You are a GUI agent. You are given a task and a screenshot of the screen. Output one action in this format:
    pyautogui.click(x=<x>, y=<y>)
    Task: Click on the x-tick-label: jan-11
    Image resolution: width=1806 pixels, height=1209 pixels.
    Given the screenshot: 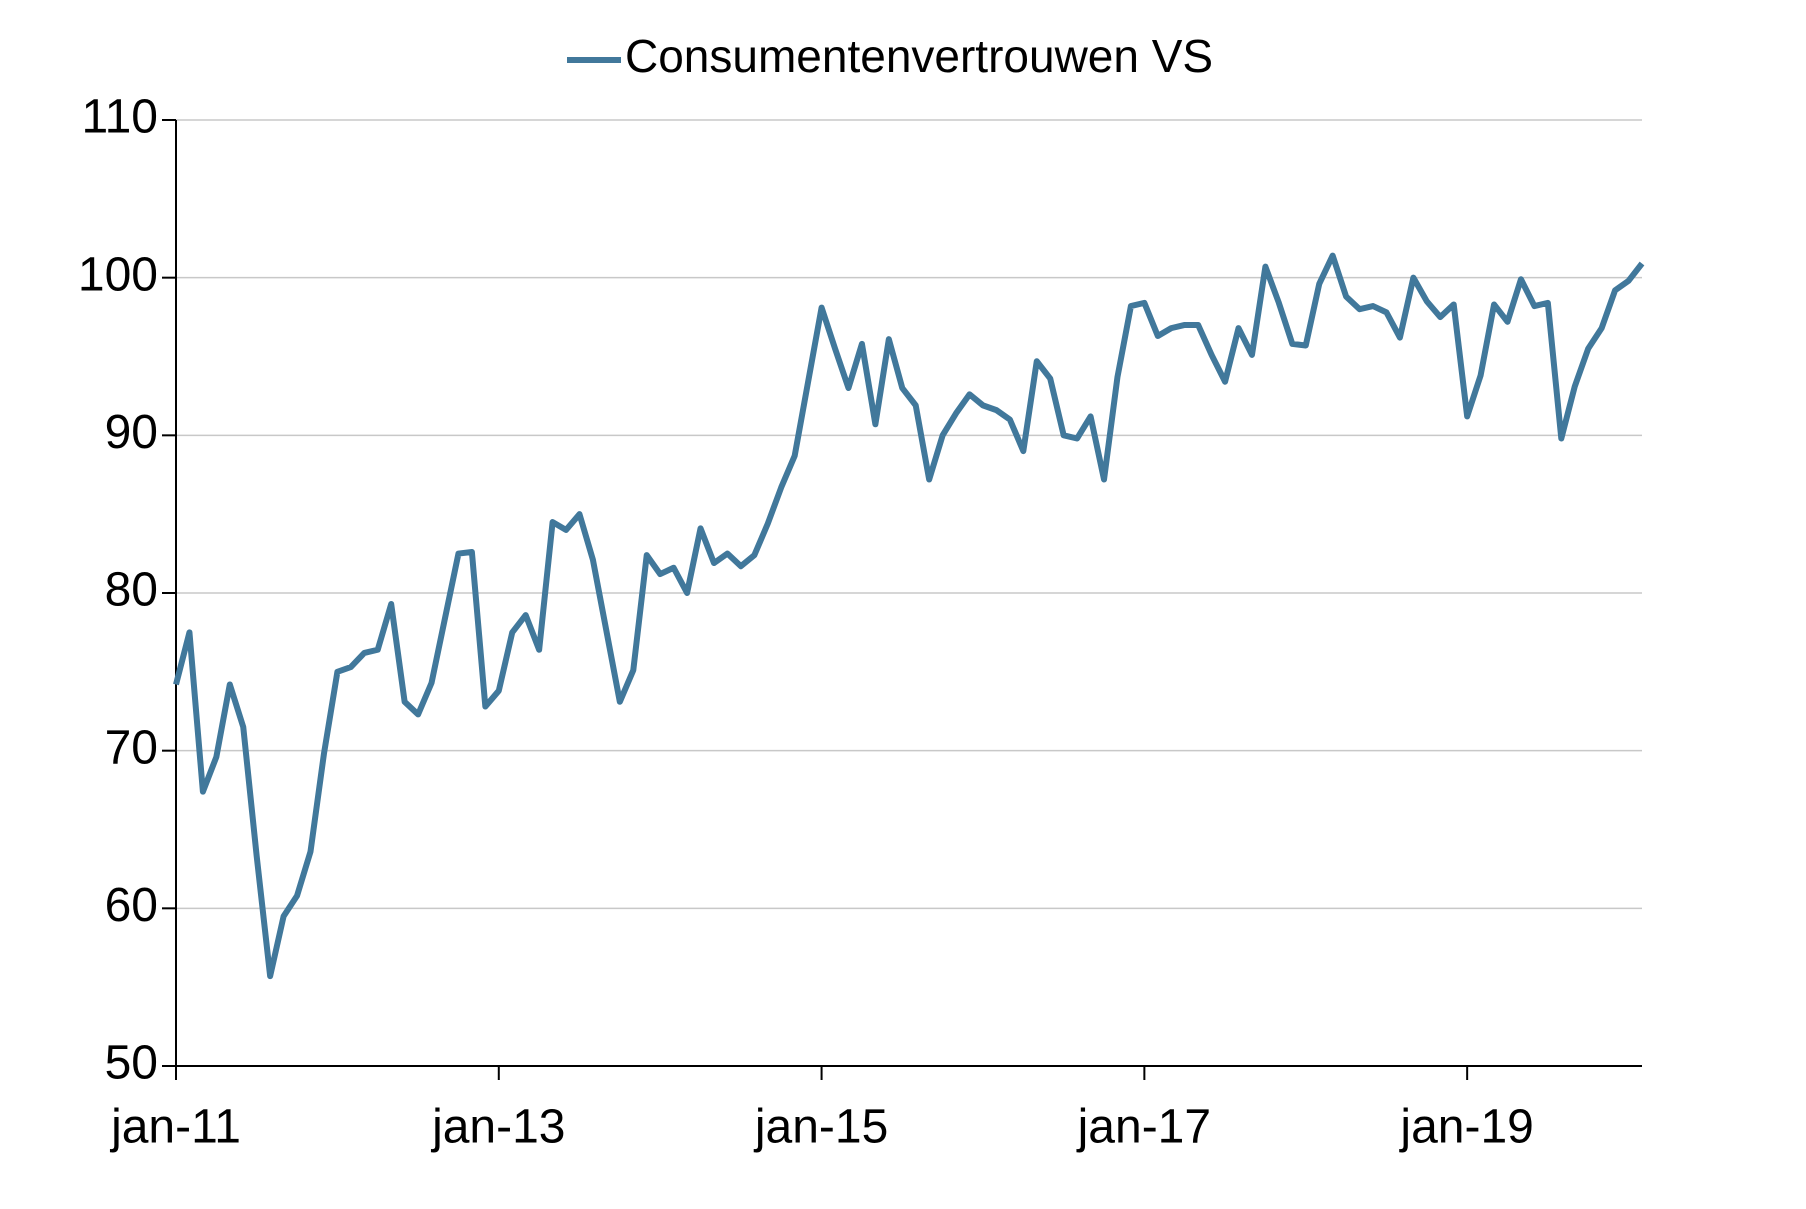 What is the action you would take?
    pyautogui.click(x=175, y=1127)
    